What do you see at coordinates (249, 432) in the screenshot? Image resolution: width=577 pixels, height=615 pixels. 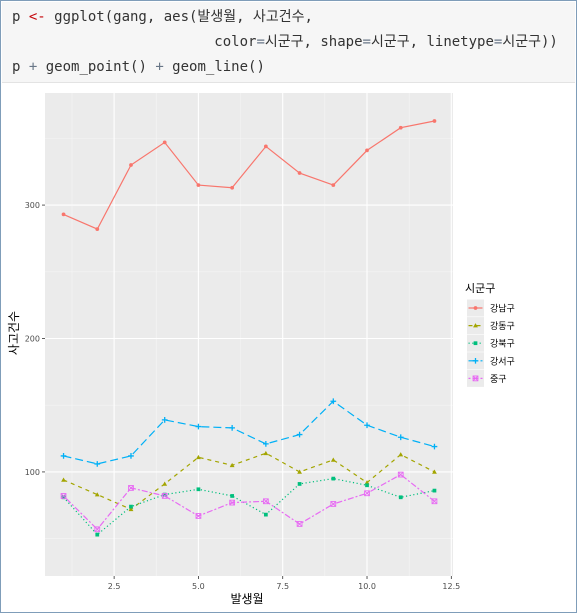 I see `series-line-강서구` at bounding box center [249, 432].